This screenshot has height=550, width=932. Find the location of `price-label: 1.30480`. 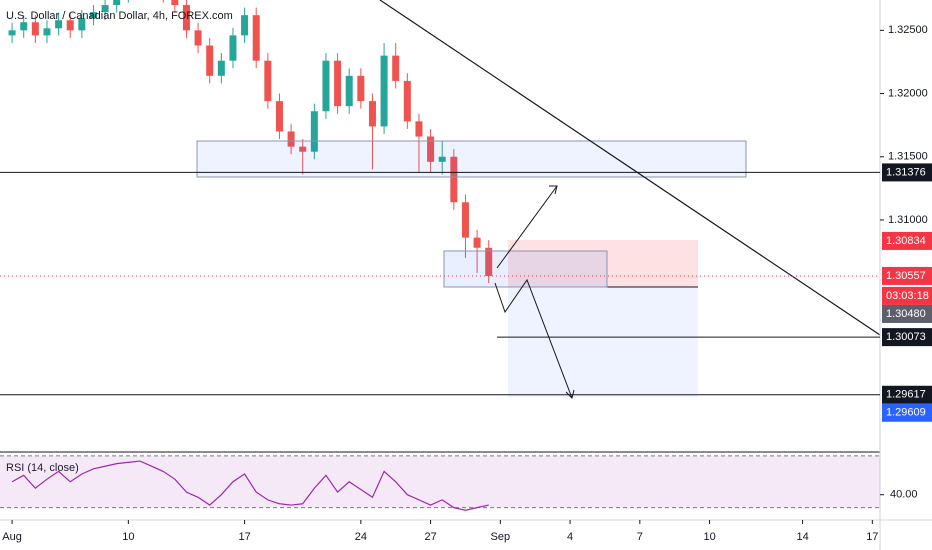

price-label: 1.30480 is located at coordinates (906, 314).